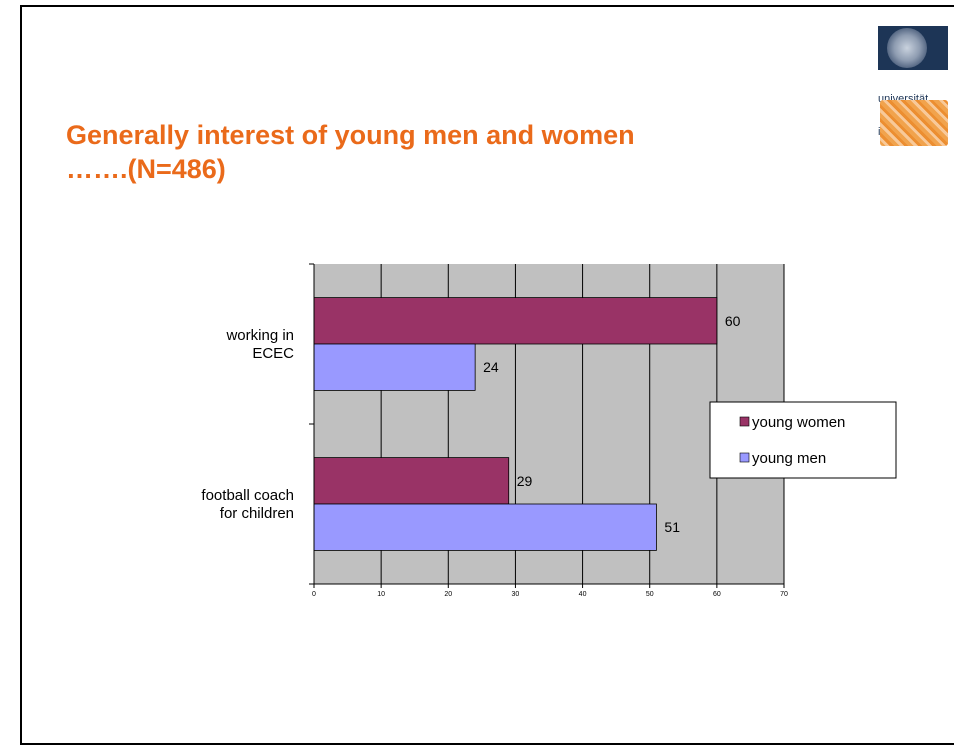  I want to click on university-logo: universität innsbruck, so click(913, 86).